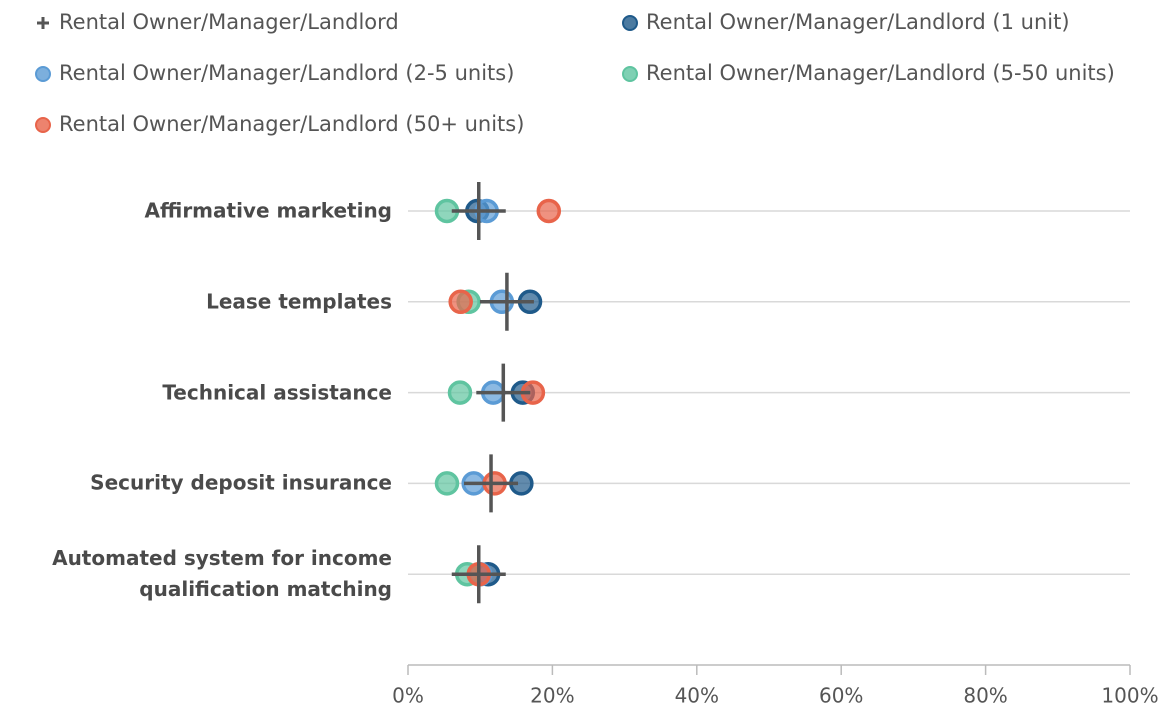 This screenshot has height=708, width=1167. What do you see at coordinates (697, 696) in the screenshot?
I see `x-tick-label: 40%` at bounding box center [697, 696].